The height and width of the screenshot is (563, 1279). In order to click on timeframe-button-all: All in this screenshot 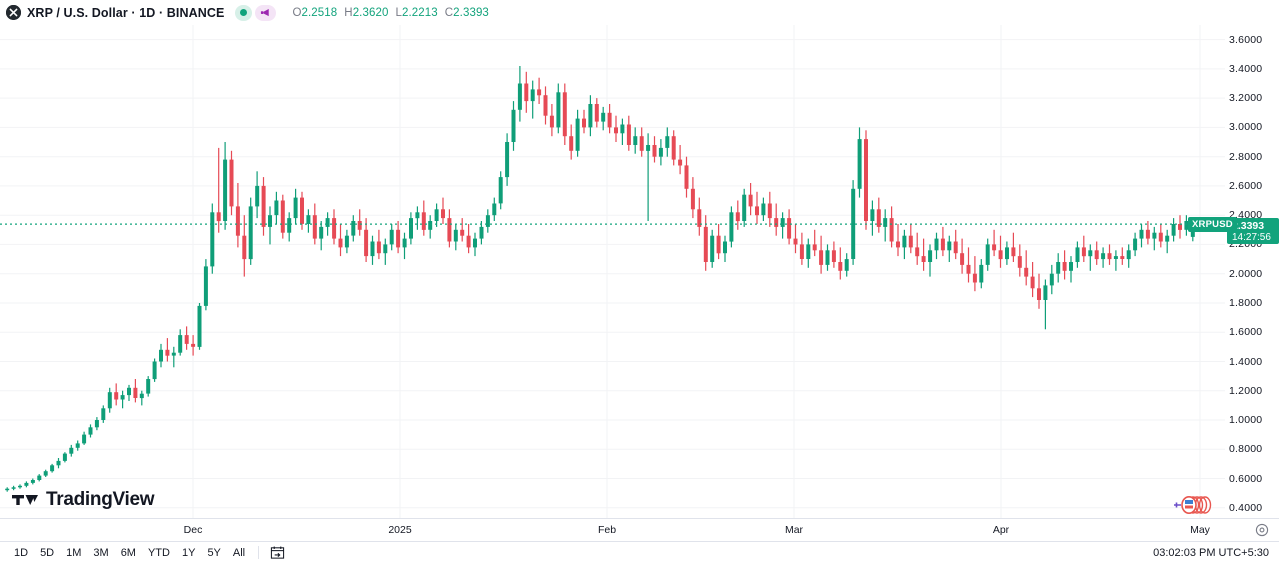, I will do `click(239, 553)`.